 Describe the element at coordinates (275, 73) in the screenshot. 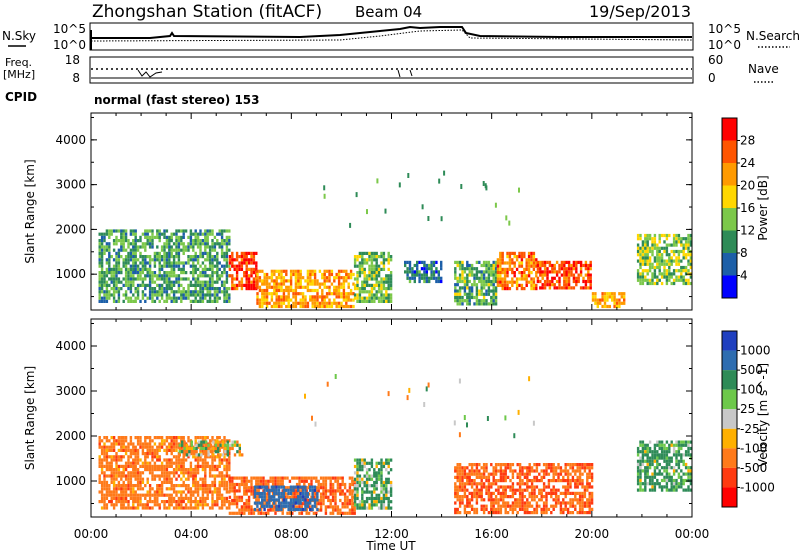

I see `nave-dip` at that location.